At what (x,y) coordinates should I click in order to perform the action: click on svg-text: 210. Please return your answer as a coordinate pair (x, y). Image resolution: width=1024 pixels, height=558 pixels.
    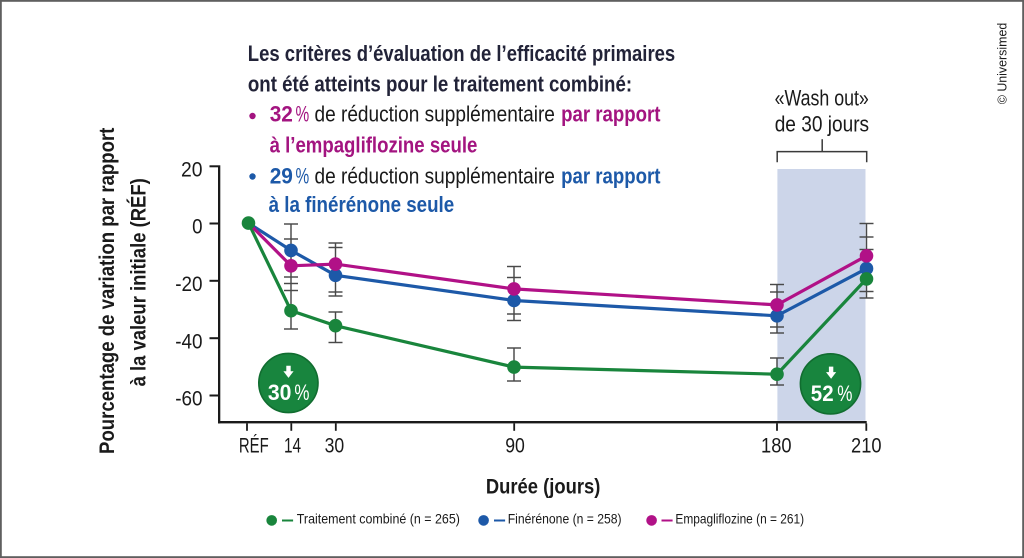
    Looking at the image, I should click on (866, 445).